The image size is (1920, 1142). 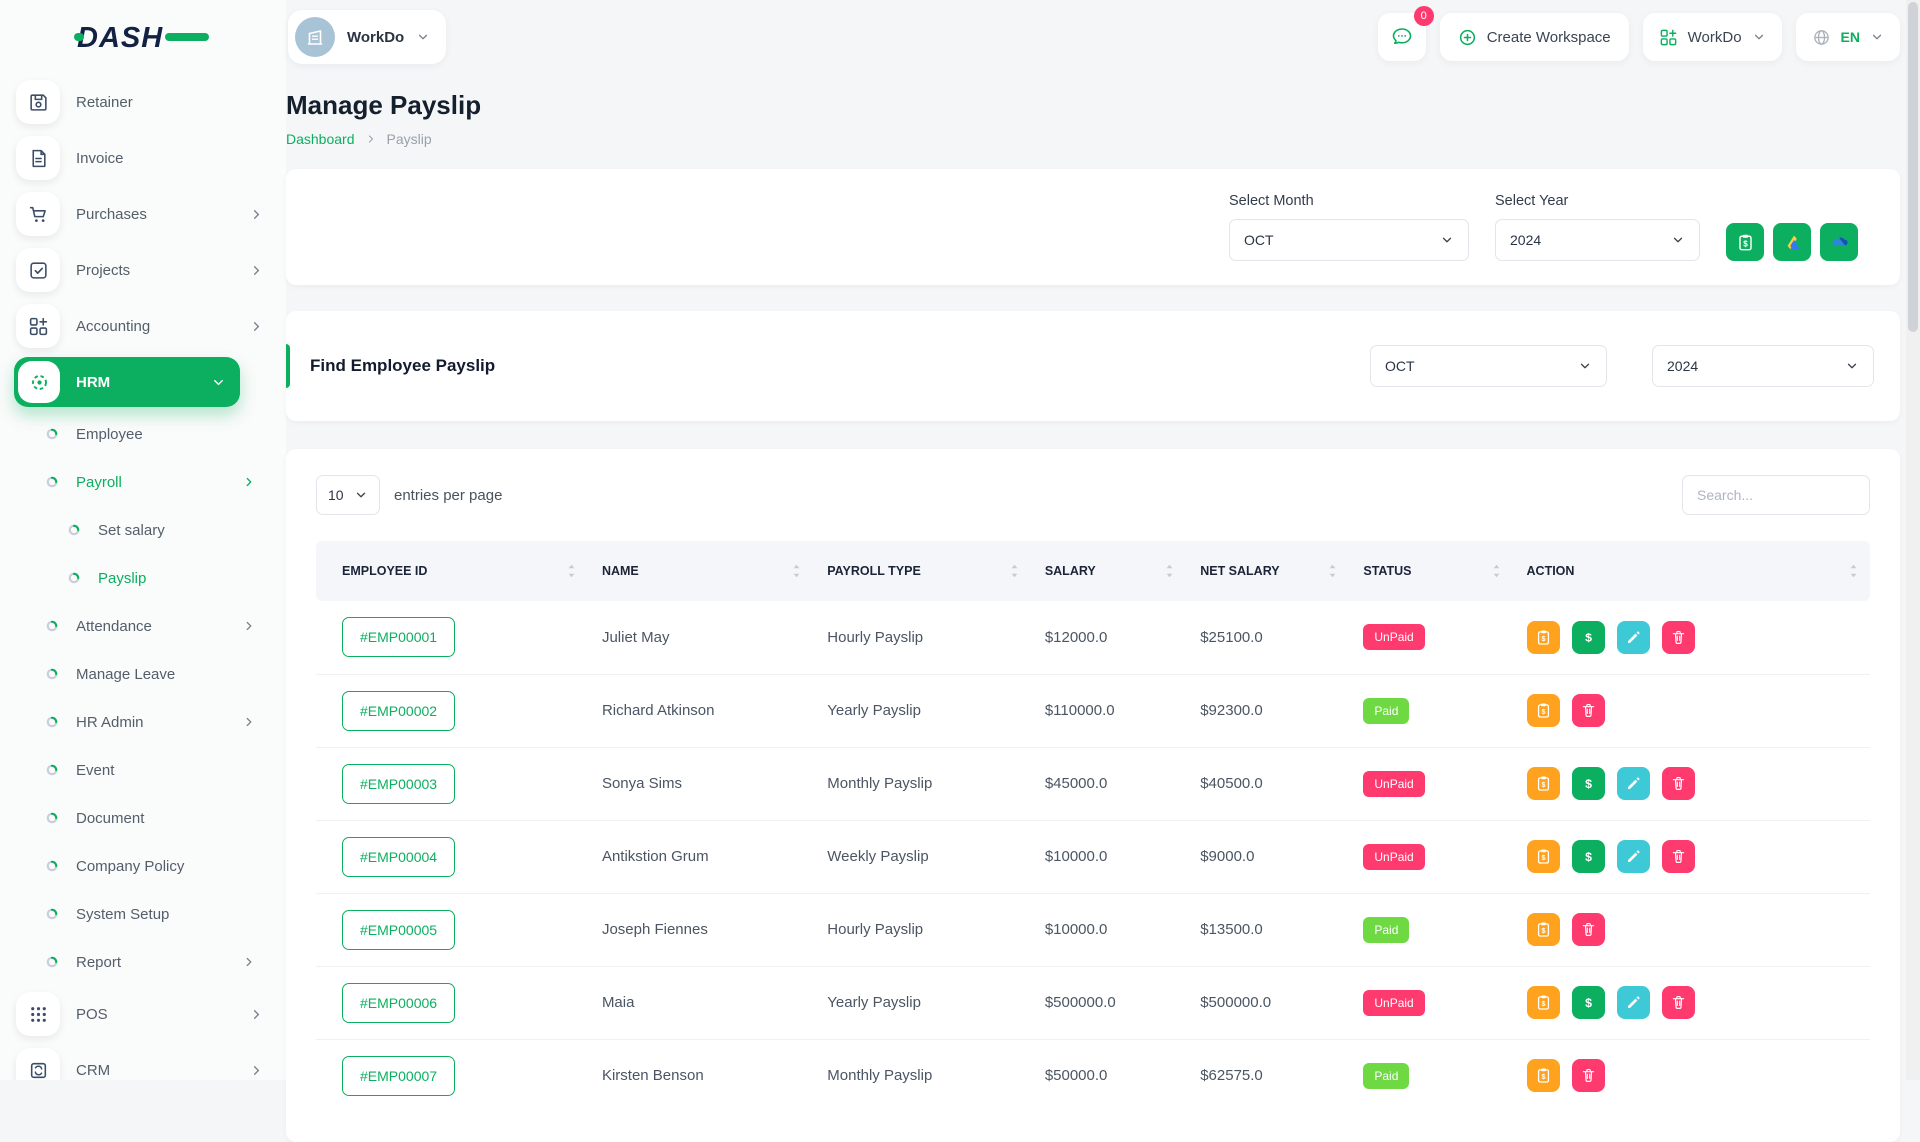 I want to click on sidebar-item-hrm: HRM, so click(x=127, y=382).